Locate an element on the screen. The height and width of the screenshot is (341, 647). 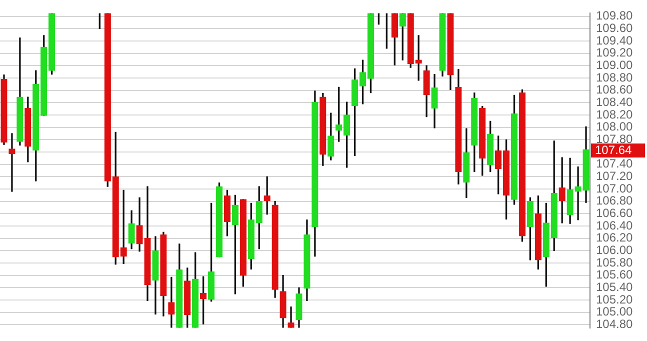
y-tick-label: 109.80 is located at coordinates (615, 15).